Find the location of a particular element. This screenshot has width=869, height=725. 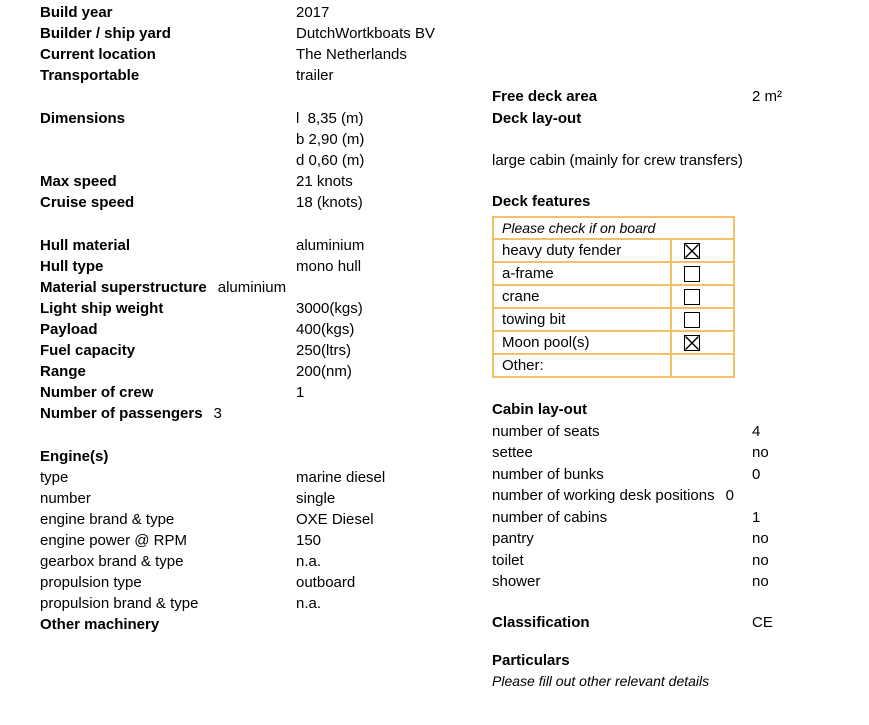

field-label: Build year is located at coordinates (76, 12).